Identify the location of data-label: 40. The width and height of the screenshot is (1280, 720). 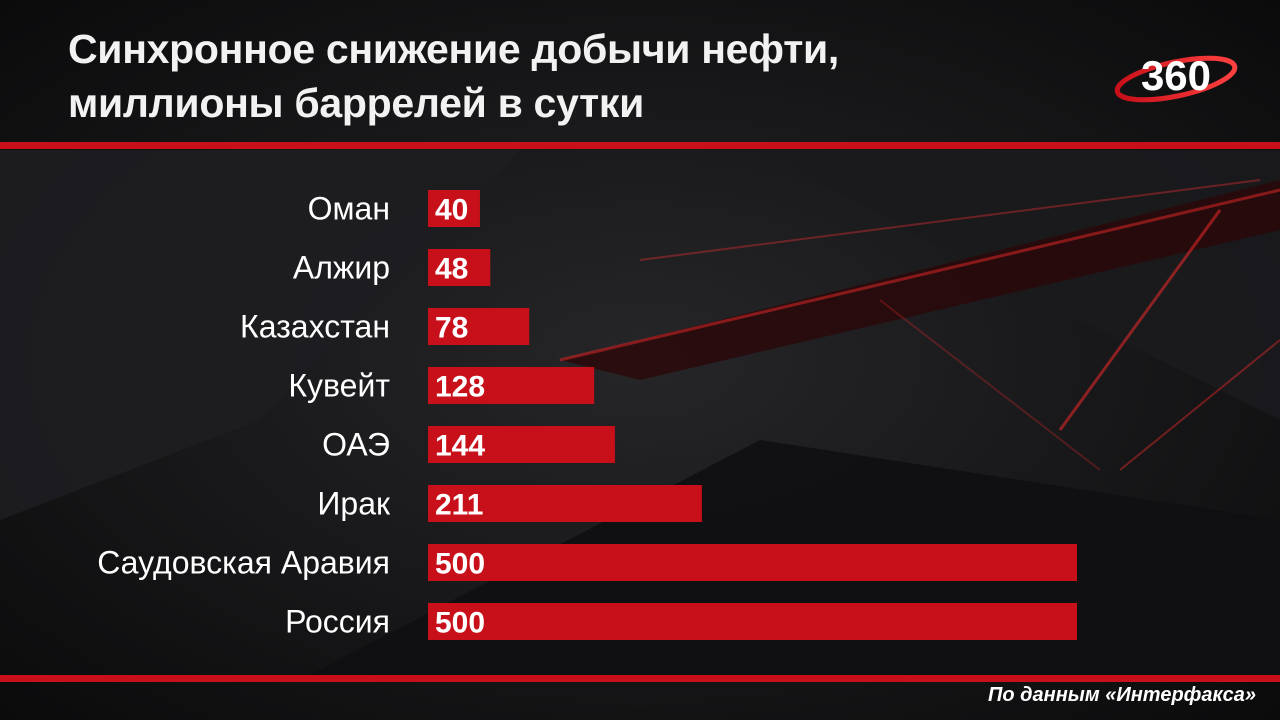
(451, 210).